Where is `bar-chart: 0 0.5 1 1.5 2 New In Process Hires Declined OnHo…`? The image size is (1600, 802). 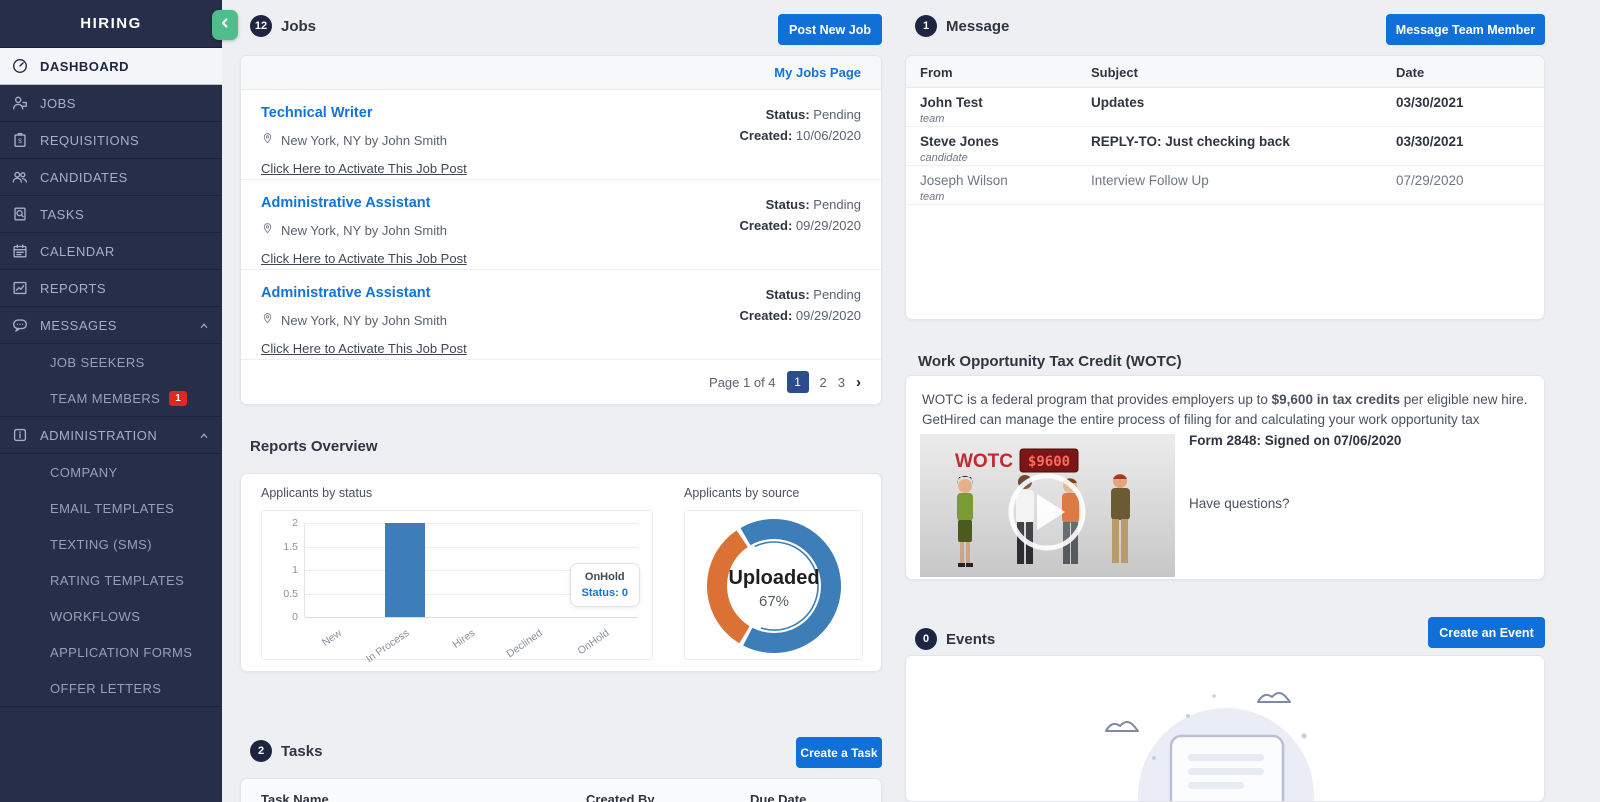 bar-chart: 0 0.5 1 1.5 2 New In Process Hires Declined OnHo… is located at coordinates (457, 588).